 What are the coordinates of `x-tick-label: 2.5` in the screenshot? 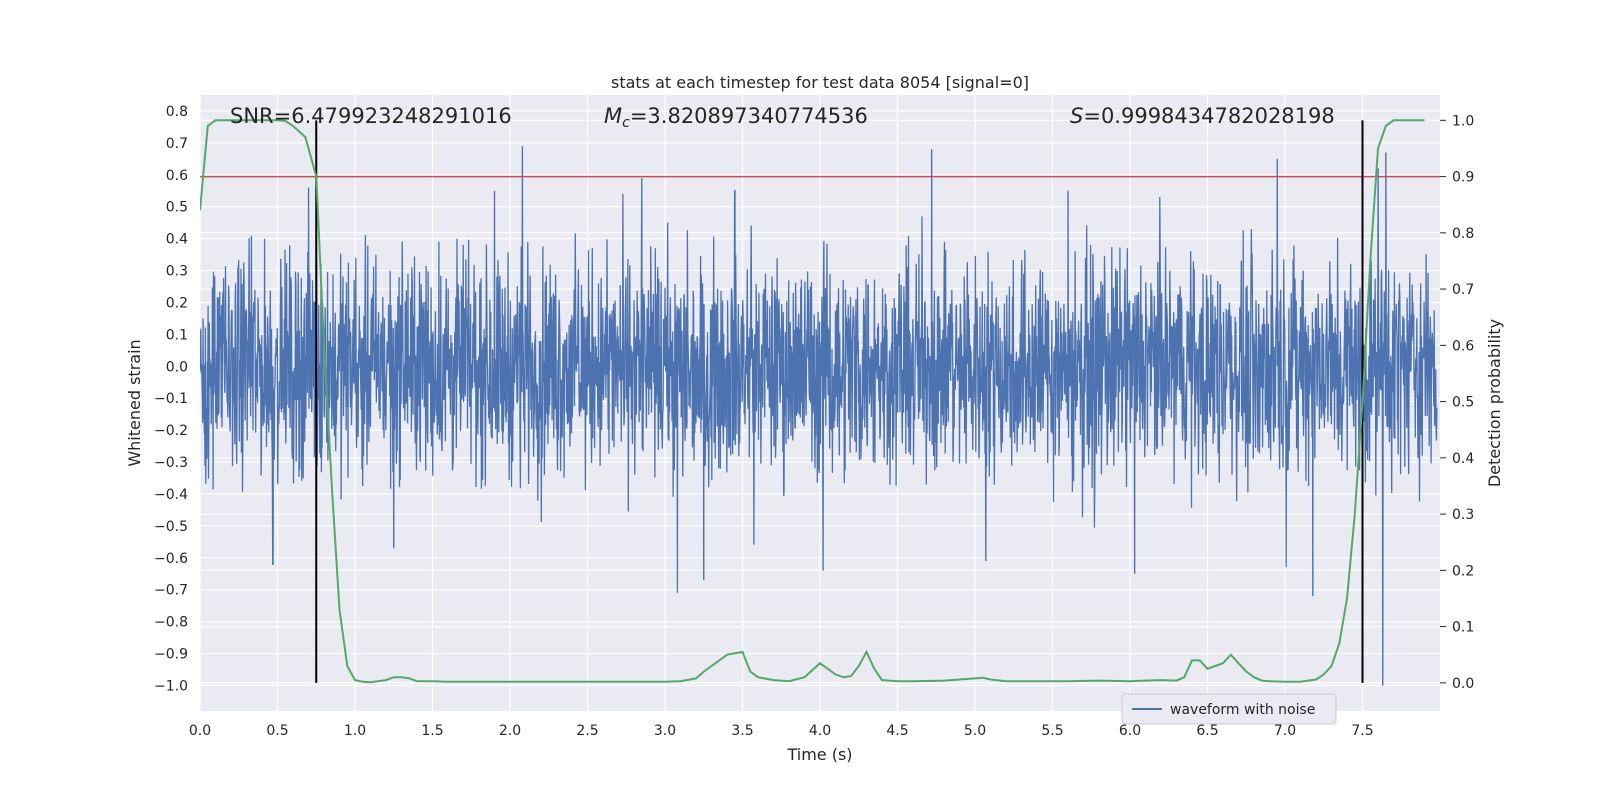 It's located at (587, 731).